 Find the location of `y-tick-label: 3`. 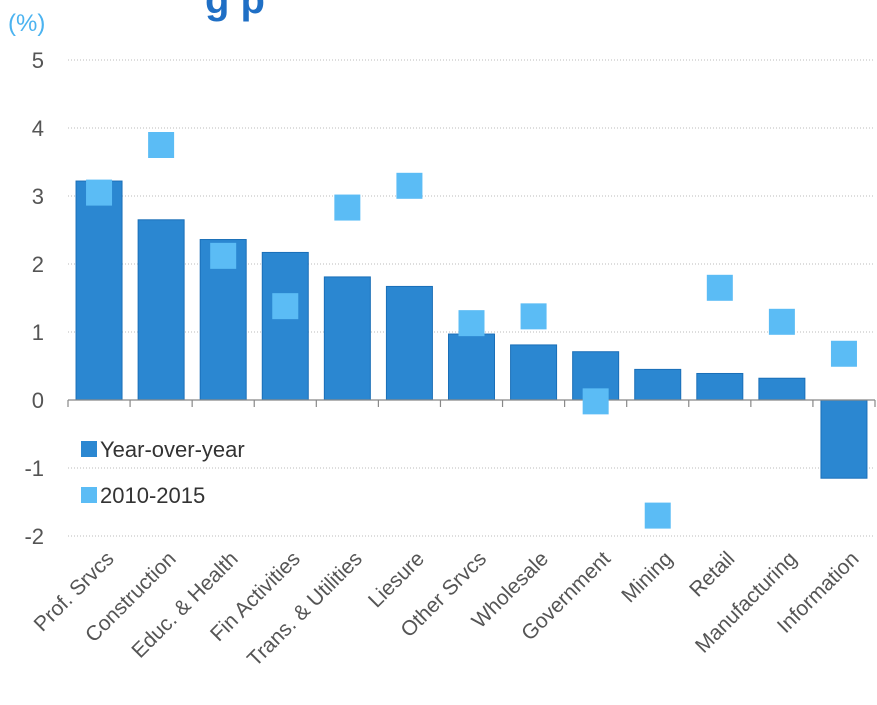

y-tick-label: 3 is located at coordinates (38, 196).